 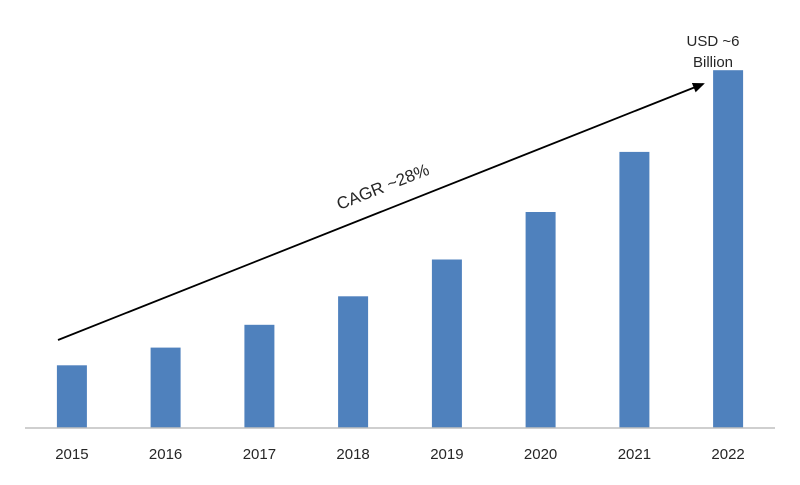 What do you see at coordinates (540, 454) in the screenshot?
I see `x-tick-label-2020: 2020` at bounding box center [540, 454].